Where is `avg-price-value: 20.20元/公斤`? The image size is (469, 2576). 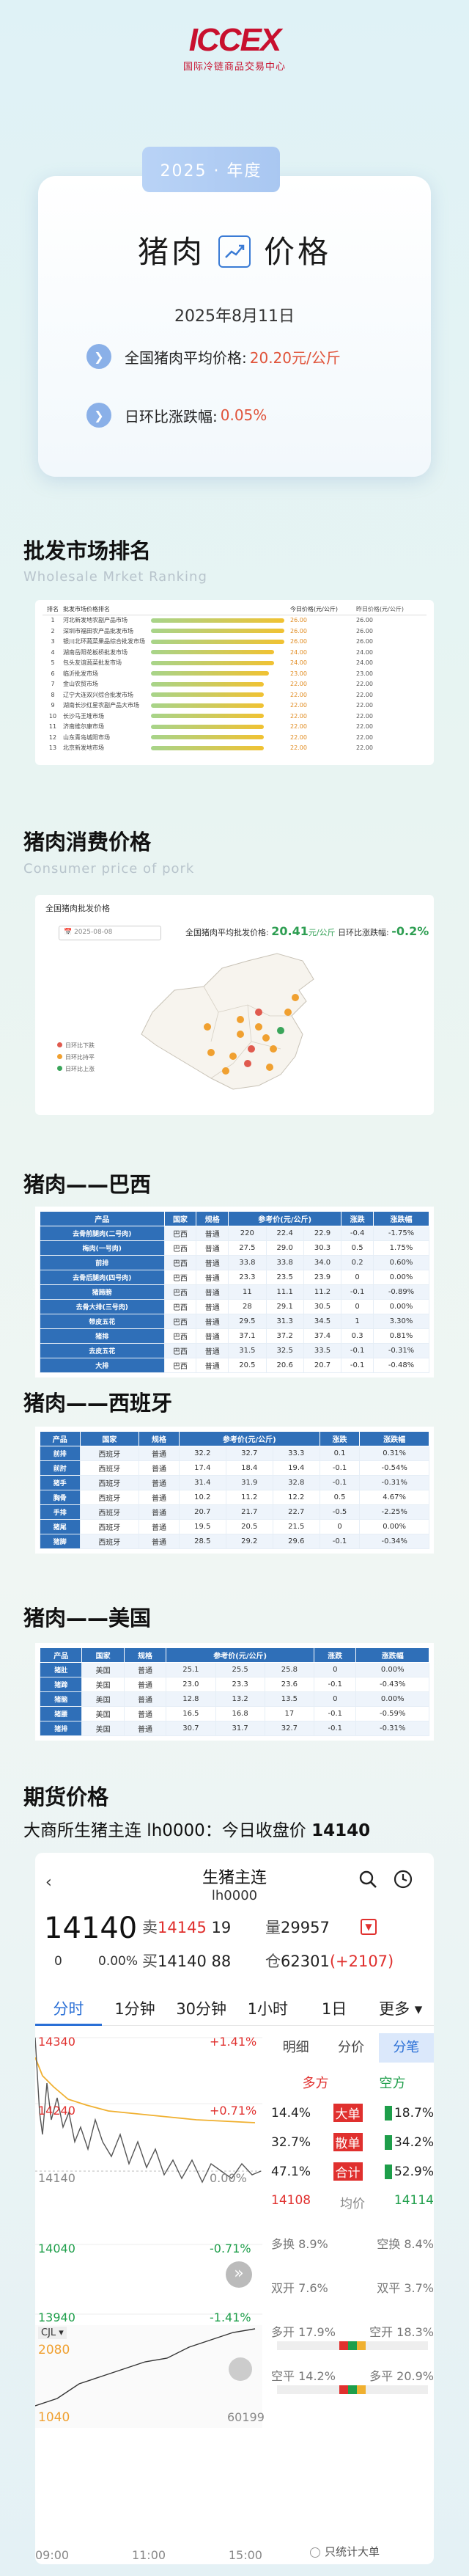
avg-price-value: 20.20元/公斤 is located at coordinates (295, 357).